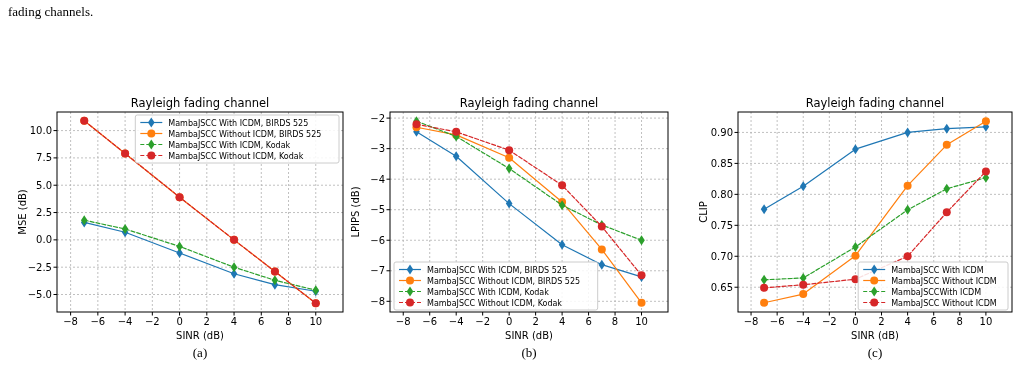 The image size is (1032, 373). Describe the element at coordinates (22, 212) in the screenshot. I see `y-axis-title: MSE (dB)` at that location.